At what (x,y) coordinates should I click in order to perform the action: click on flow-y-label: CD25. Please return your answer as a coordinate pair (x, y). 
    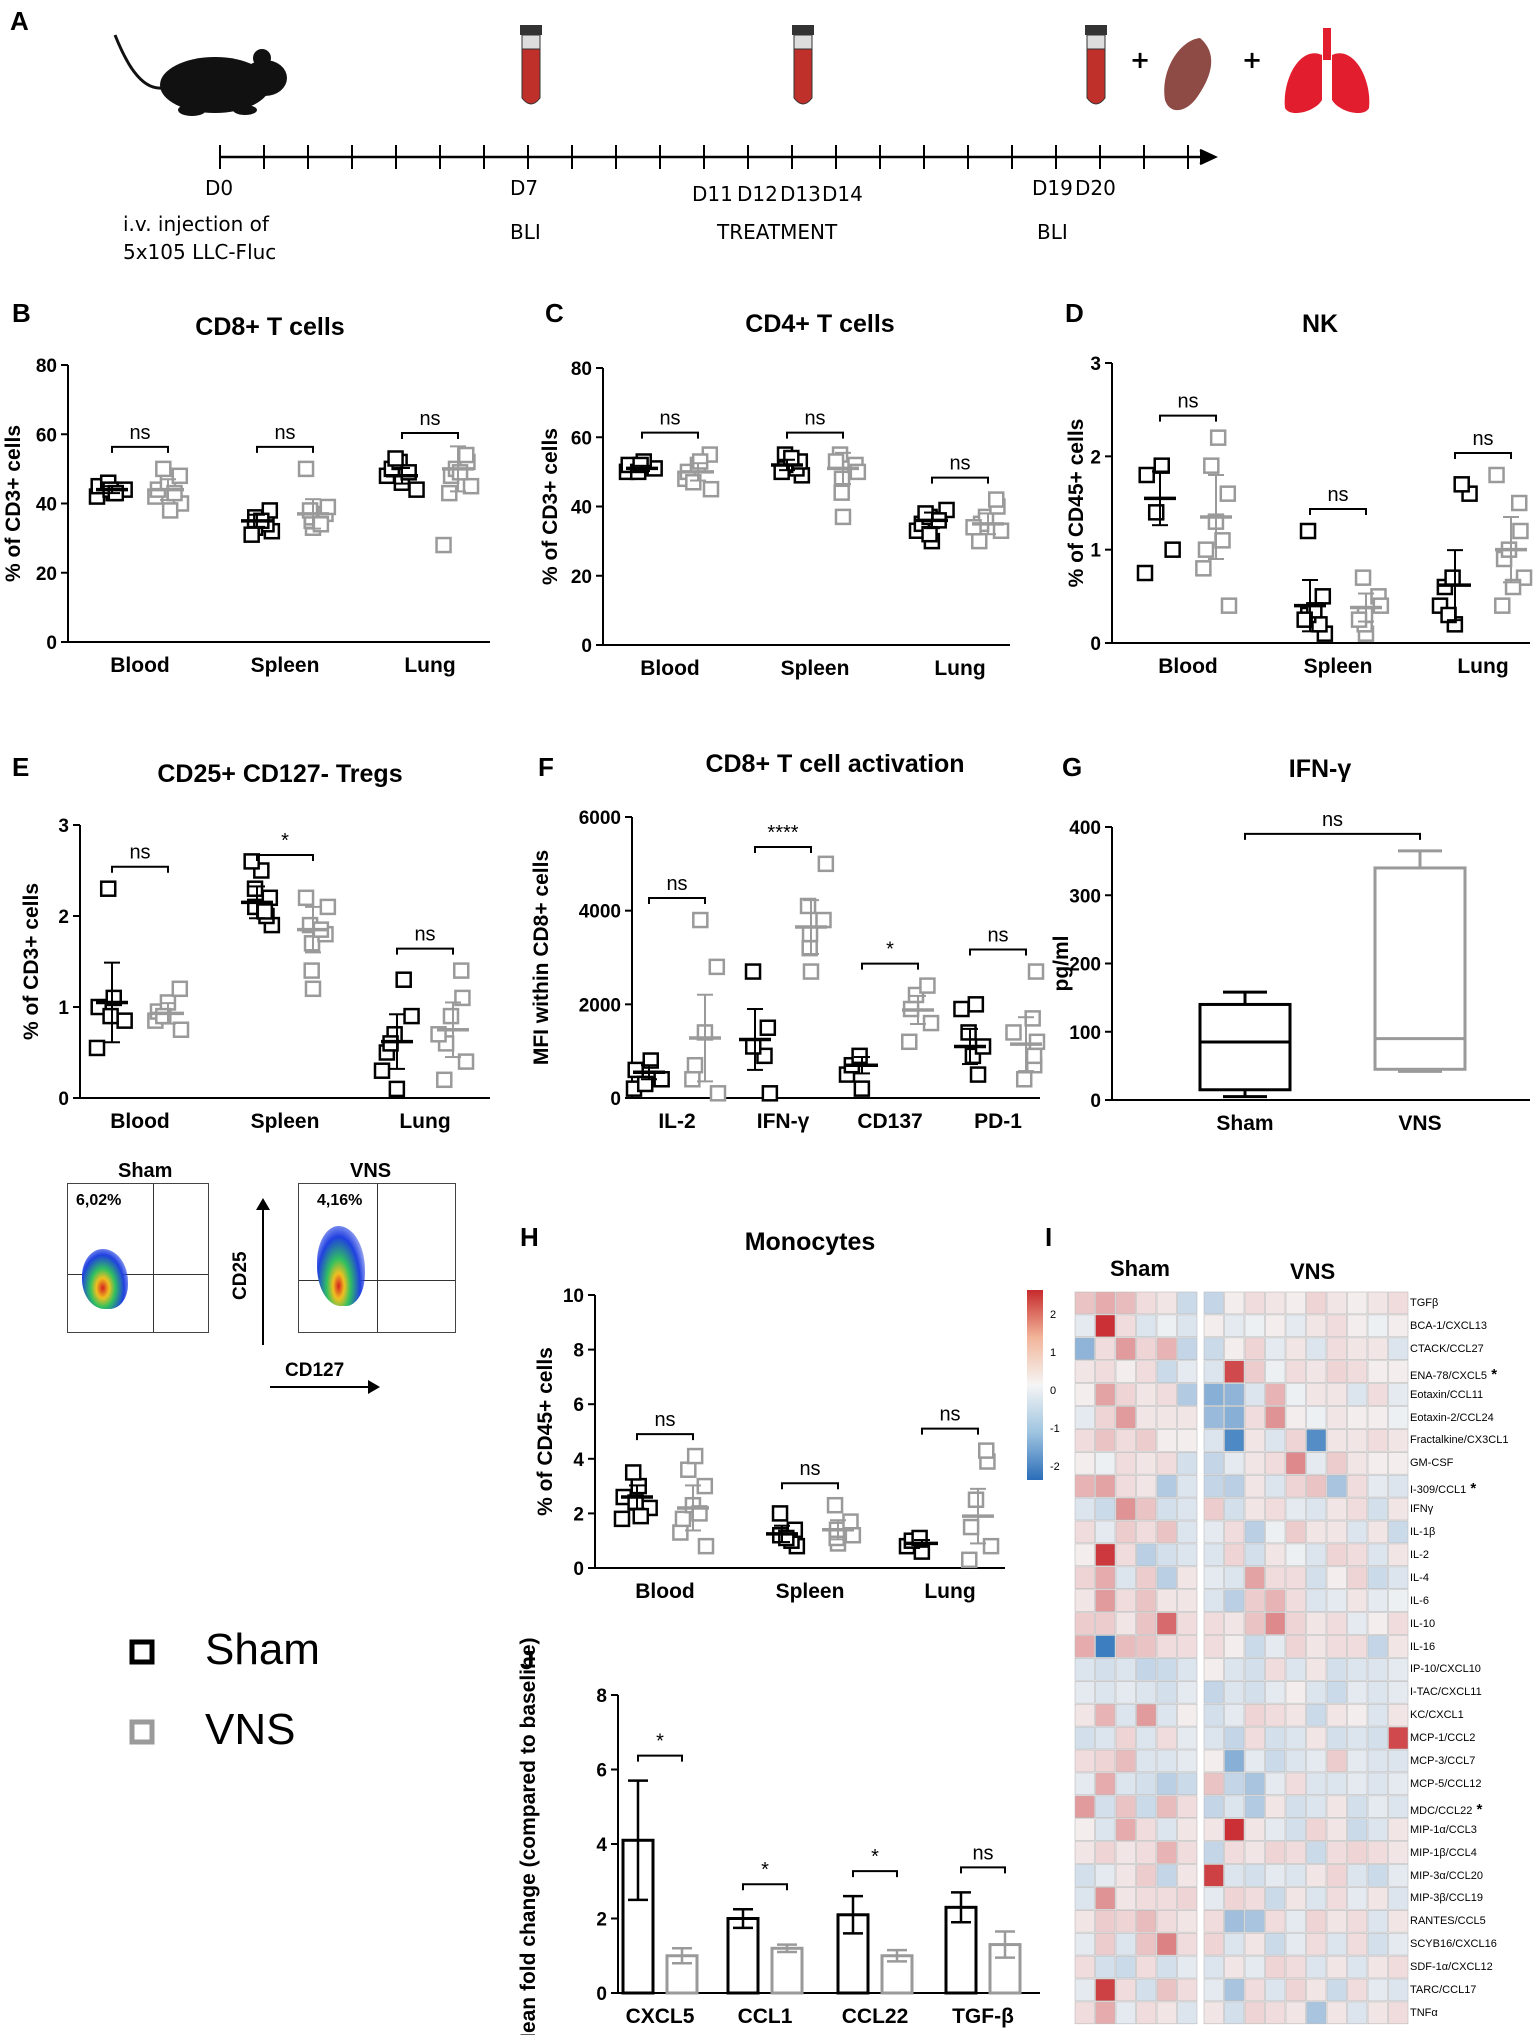
    Looking at the image, I should click on (240, 1275).